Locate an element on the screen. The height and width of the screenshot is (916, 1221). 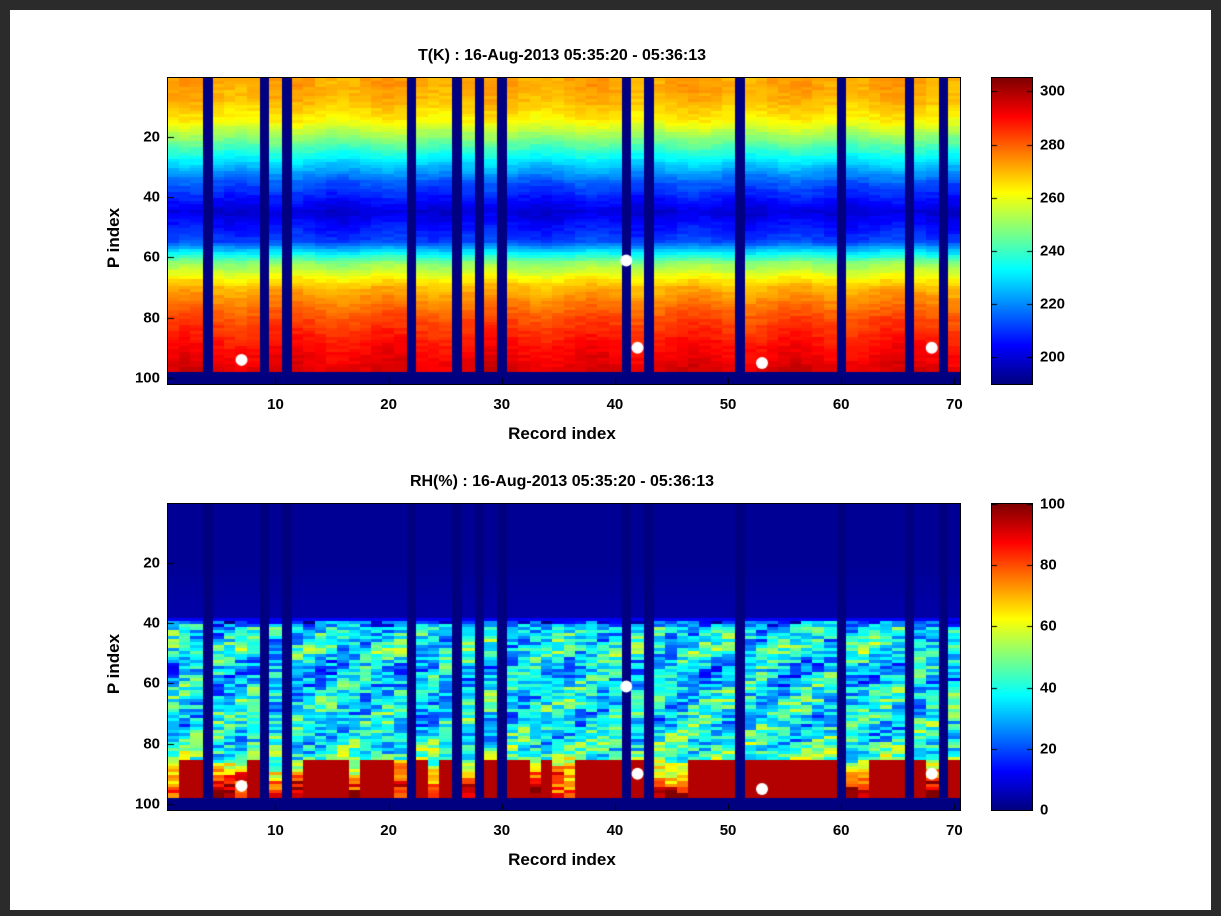
y-axis-label-humidity: P index is located at coordinates (113, 664).